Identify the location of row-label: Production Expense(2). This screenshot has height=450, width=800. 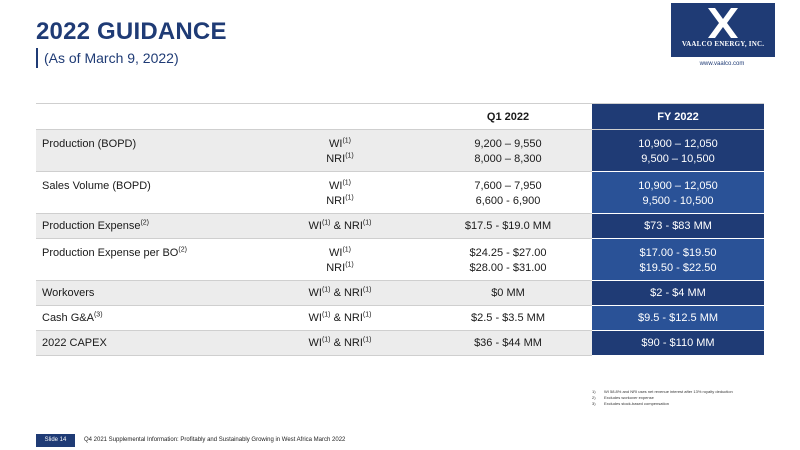
(146, 226).